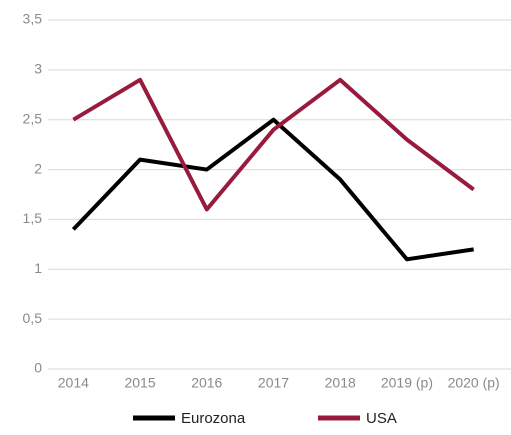 Image resolution: width=511 pixels, height=435 pixels. I want to click on y-tick-label: 2, so click(38, 168).